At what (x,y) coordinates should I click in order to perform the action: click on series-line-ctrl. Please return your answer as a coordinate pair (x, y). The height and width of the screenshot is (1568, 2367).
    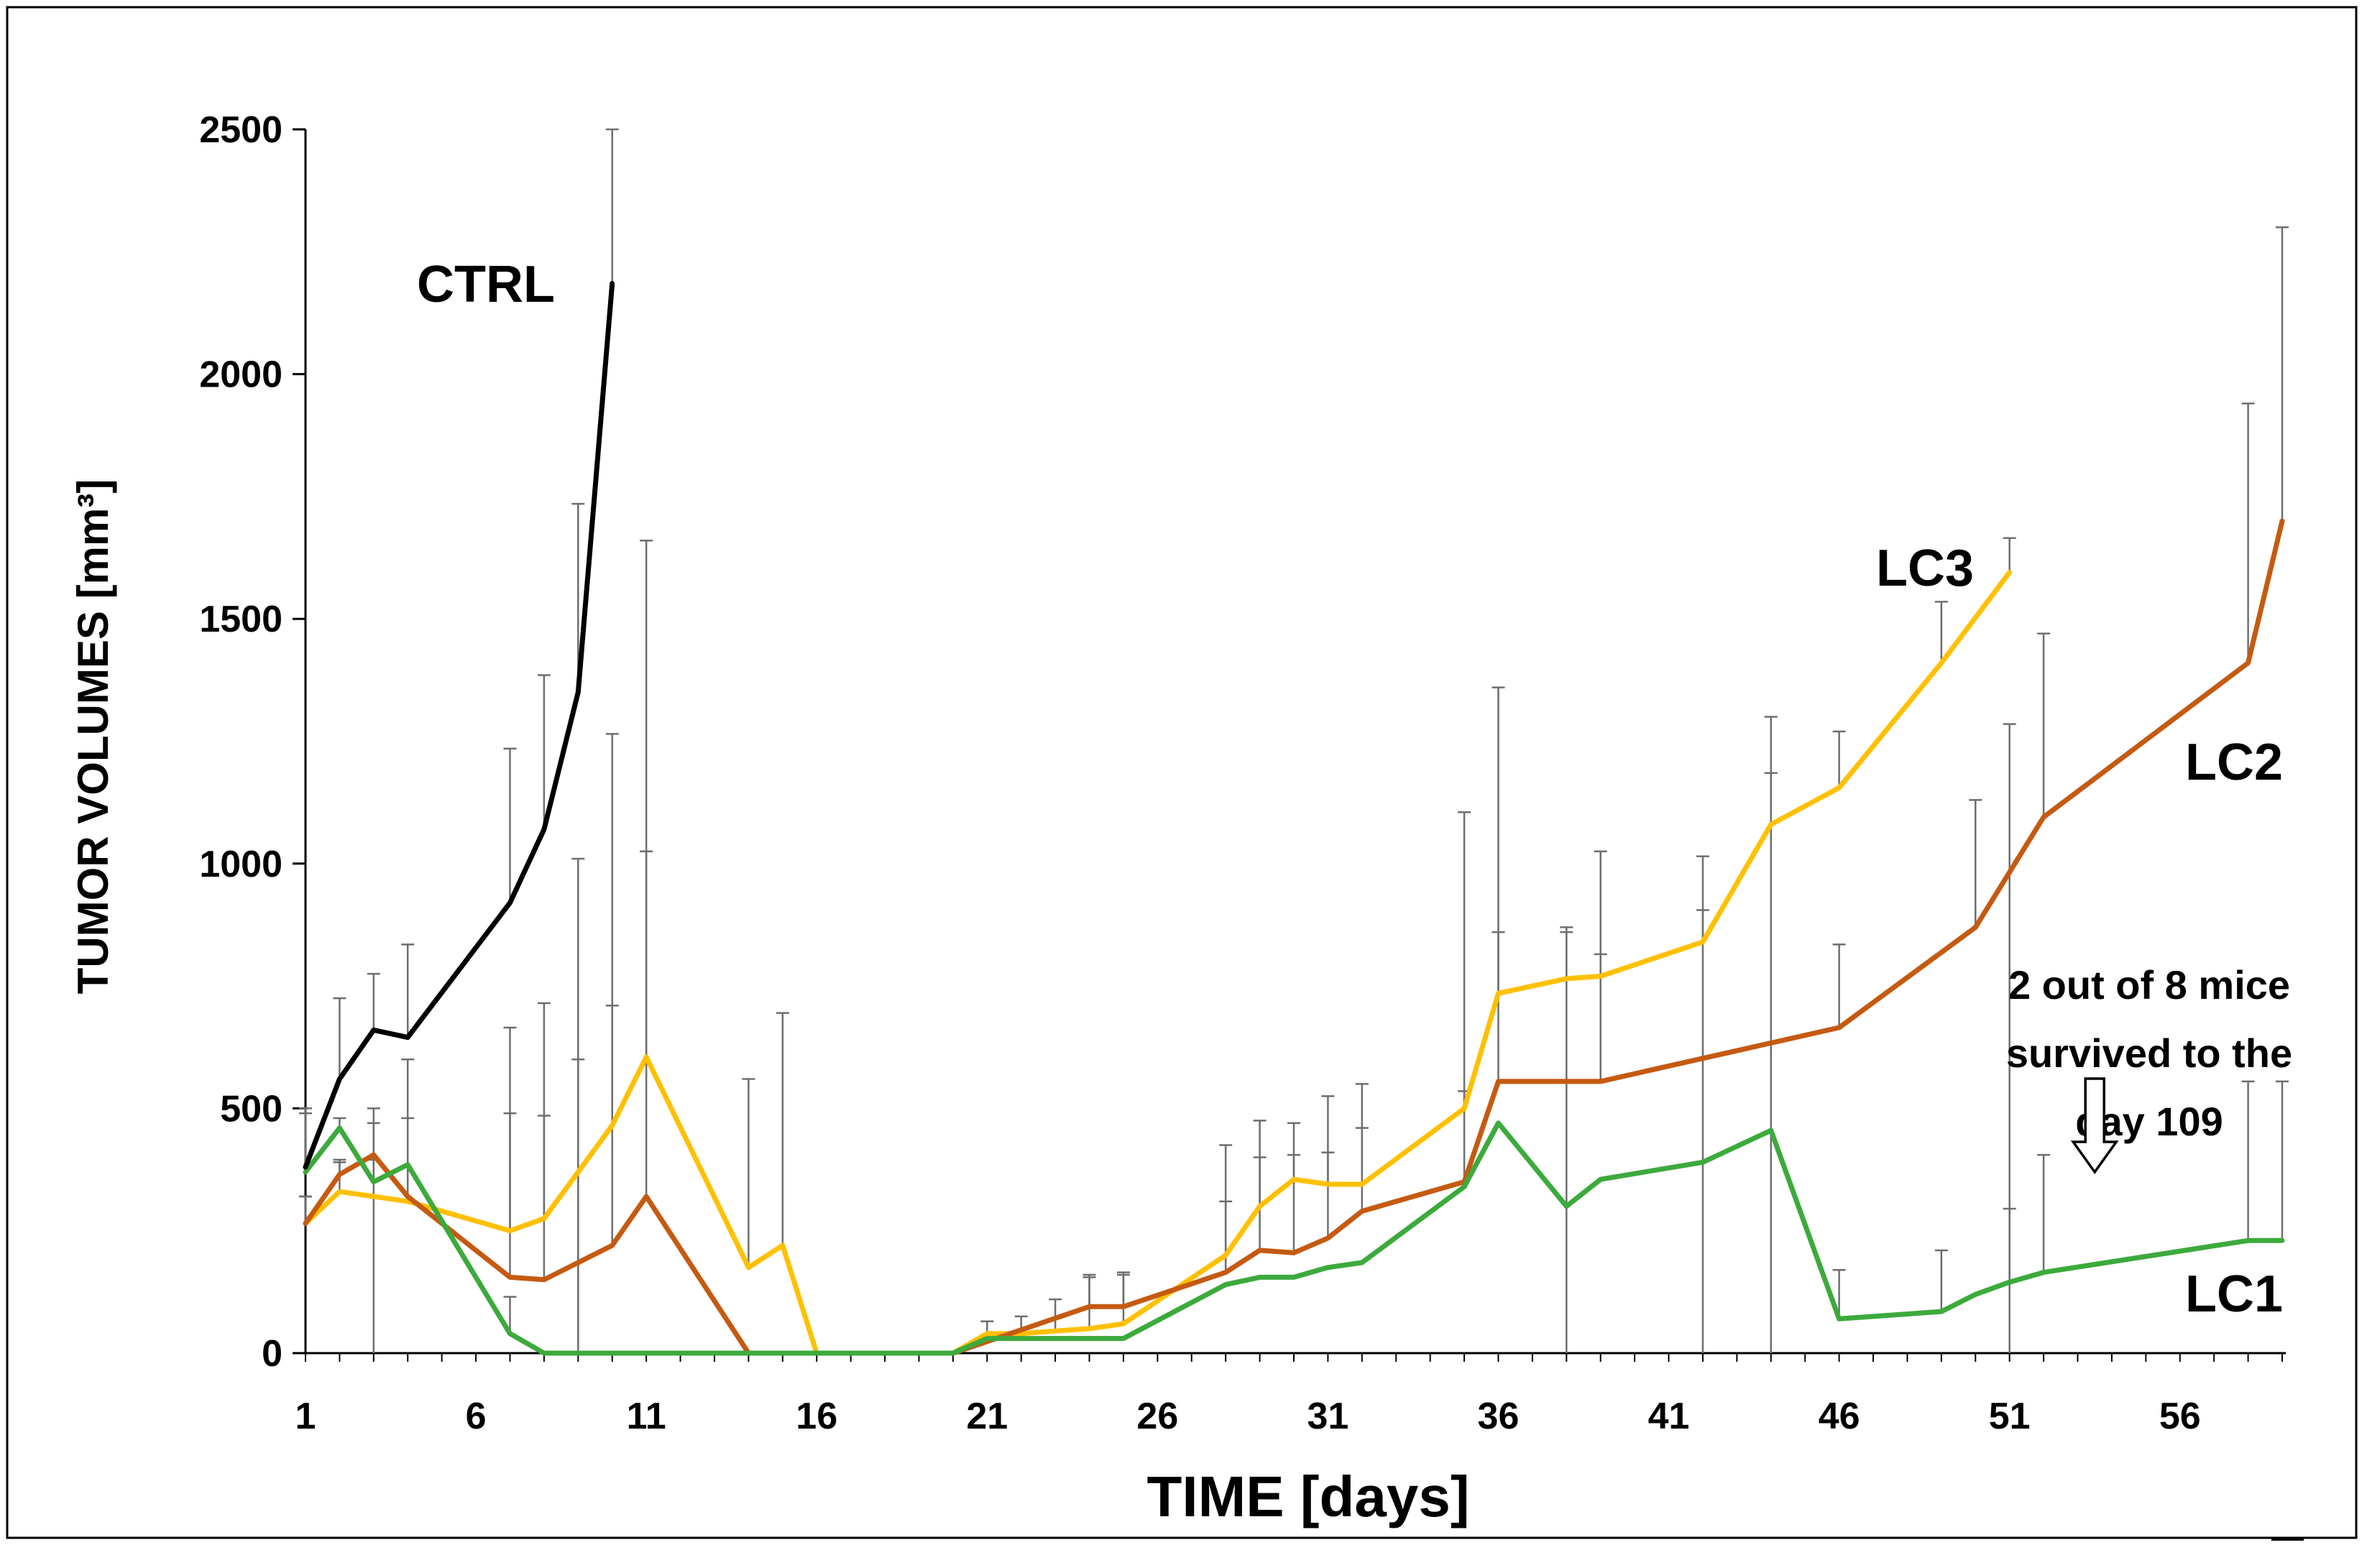
    Looking at the image, I should click on (459, 725).